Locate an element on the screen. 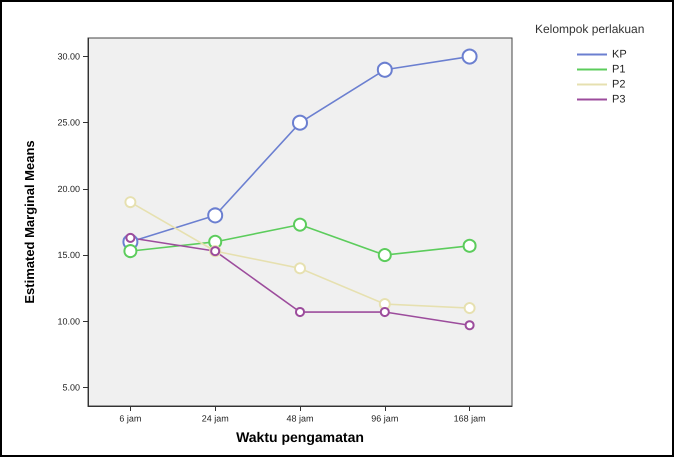 The image size is (674, 457). x-tick-label: 24 jam is located at coordinates (215, 419).